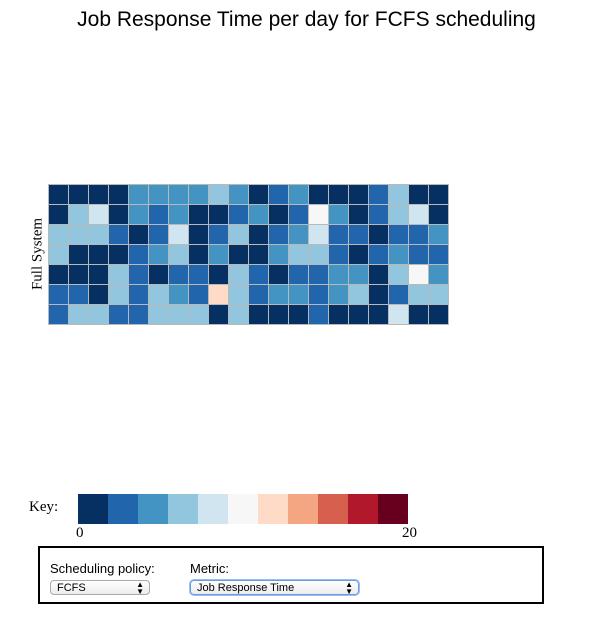 The image size is (593, 628). What do you see at coordinates (80, 533) in the screenshot?
I see `key-min-label: 0` at bounding box center [80, 533].